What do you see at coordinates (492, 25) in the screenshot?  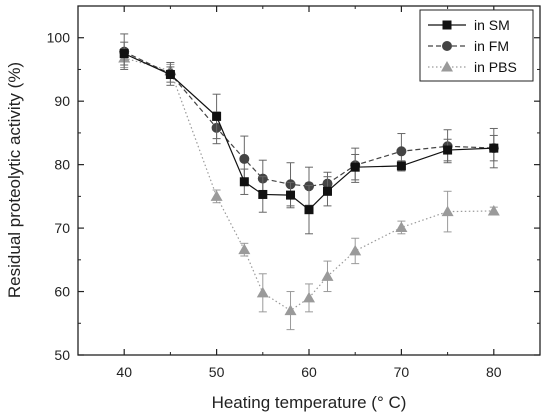 I see `legend-label: in SM` at bounding box center [492, 25].